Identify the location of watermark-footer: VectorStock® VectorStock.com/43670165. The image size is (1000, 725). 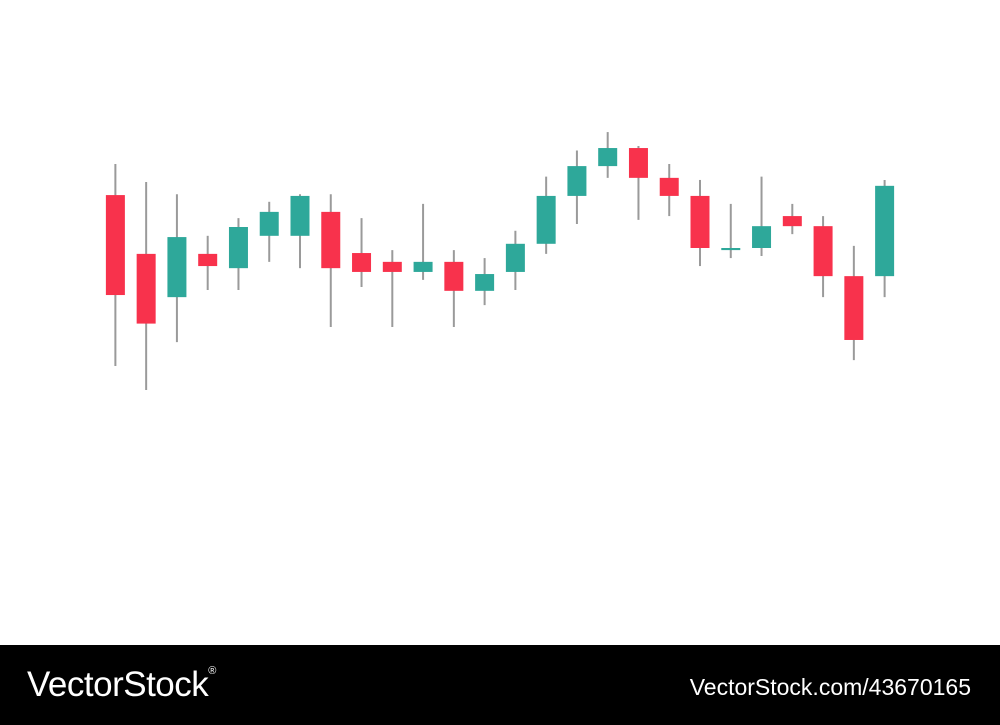
(500, 685).